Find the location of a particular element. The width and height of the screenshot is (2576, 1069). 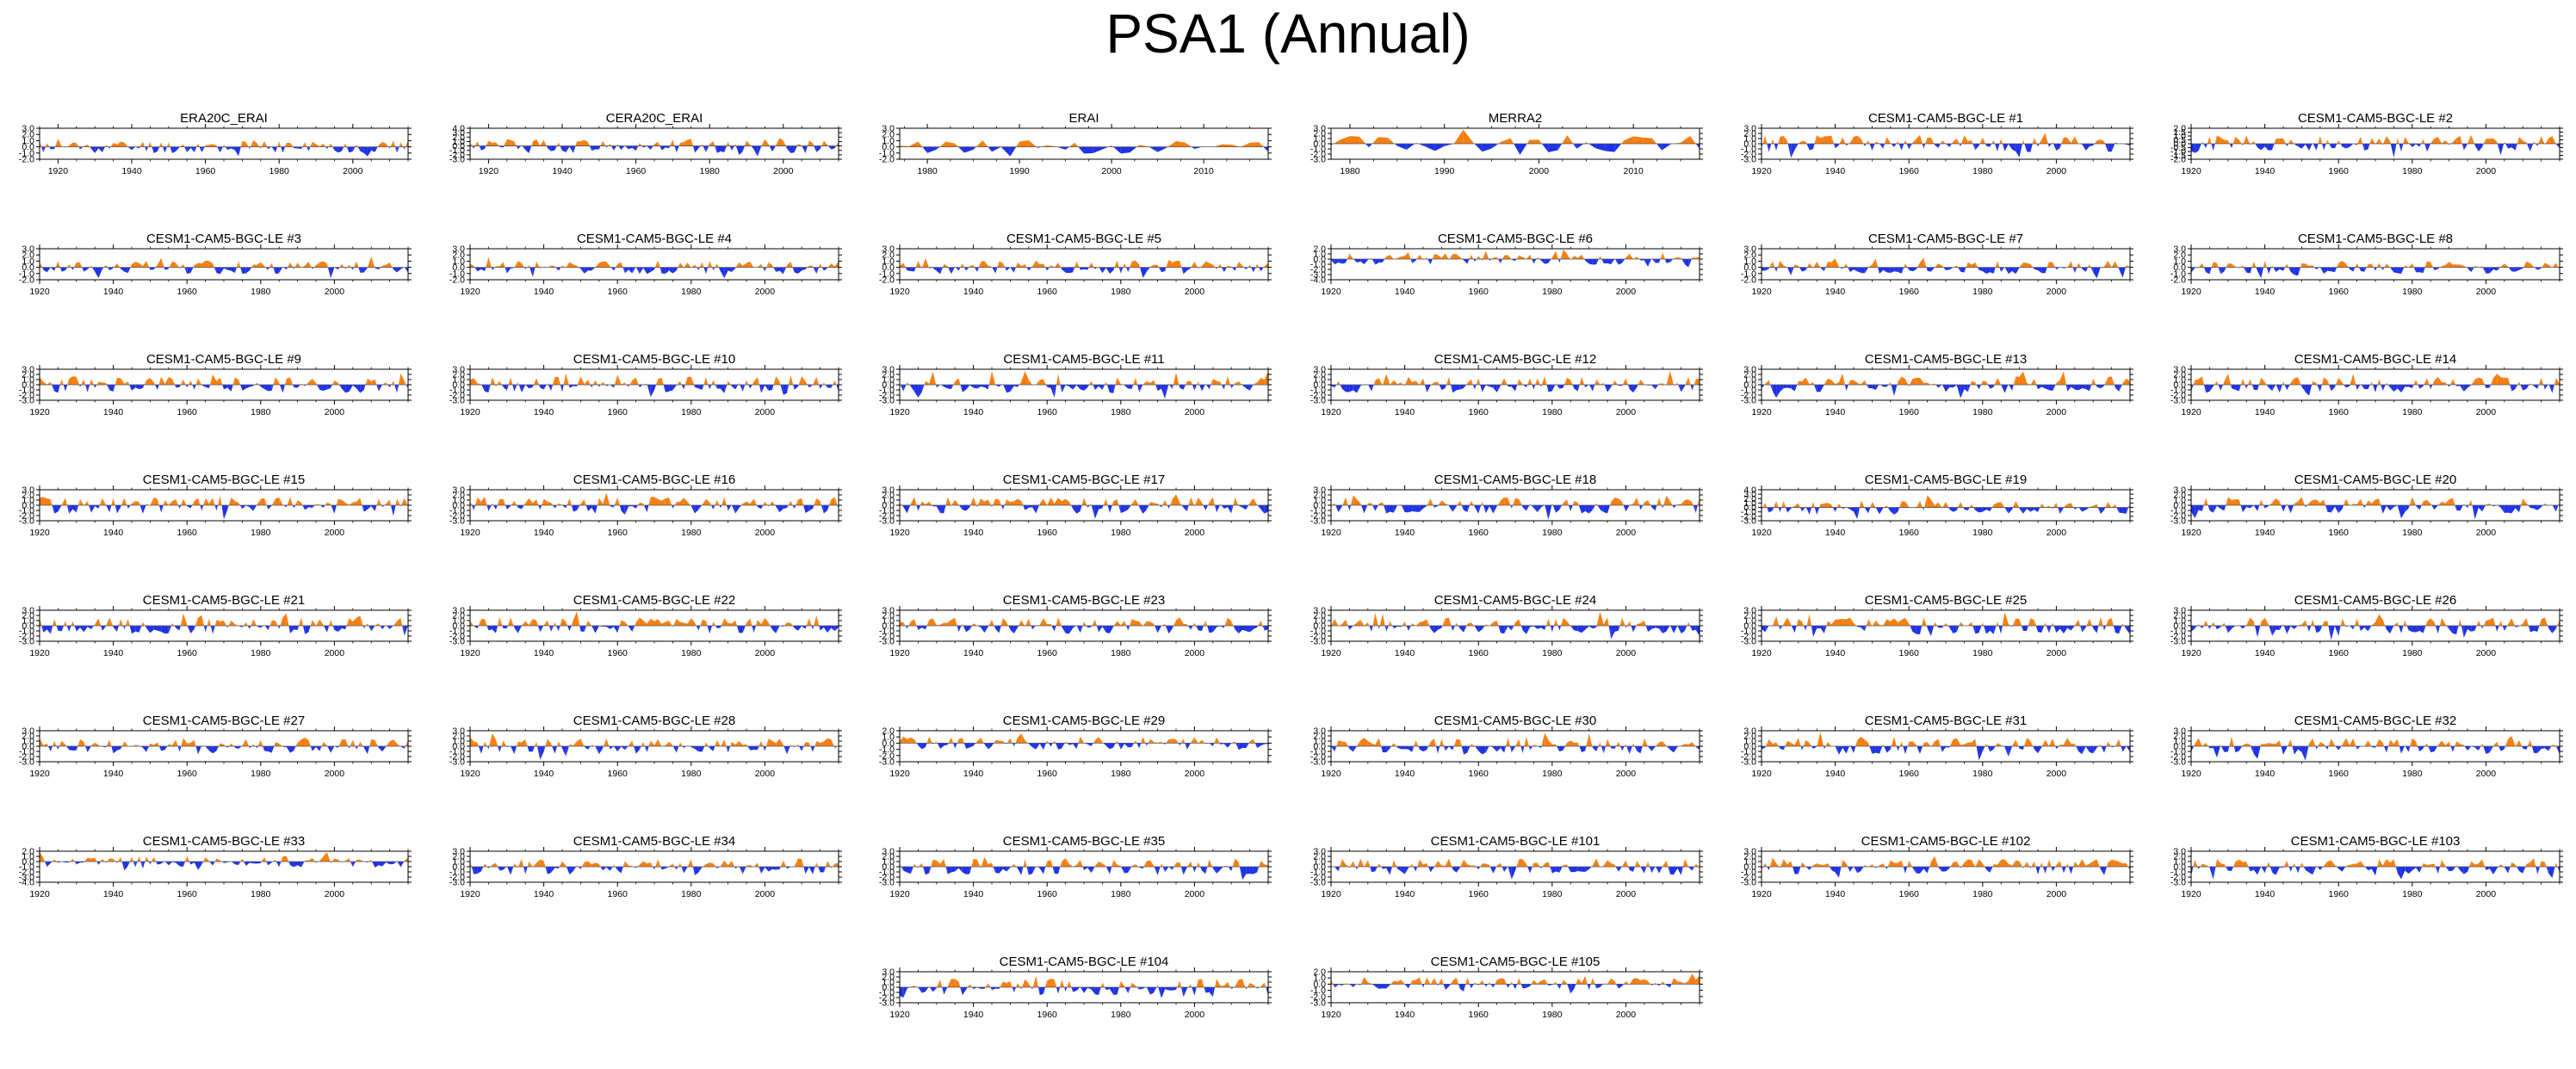

x-tick-label: 2000 is located at coordinates (1539, 171).